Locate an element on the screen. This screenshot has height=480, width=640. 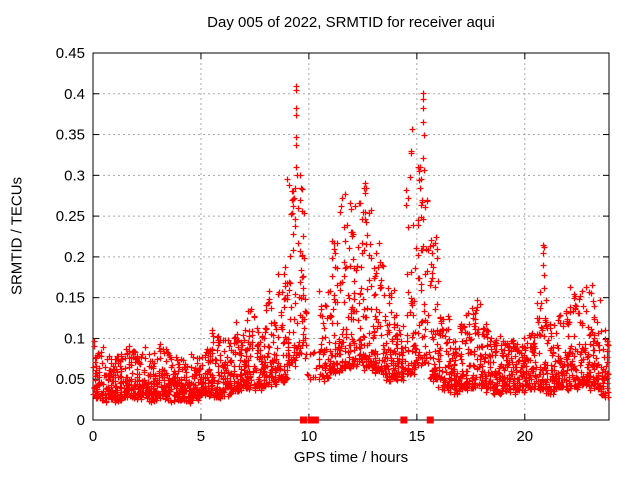
y-tick-label: 0.05 is located at coordinates (70, 379).